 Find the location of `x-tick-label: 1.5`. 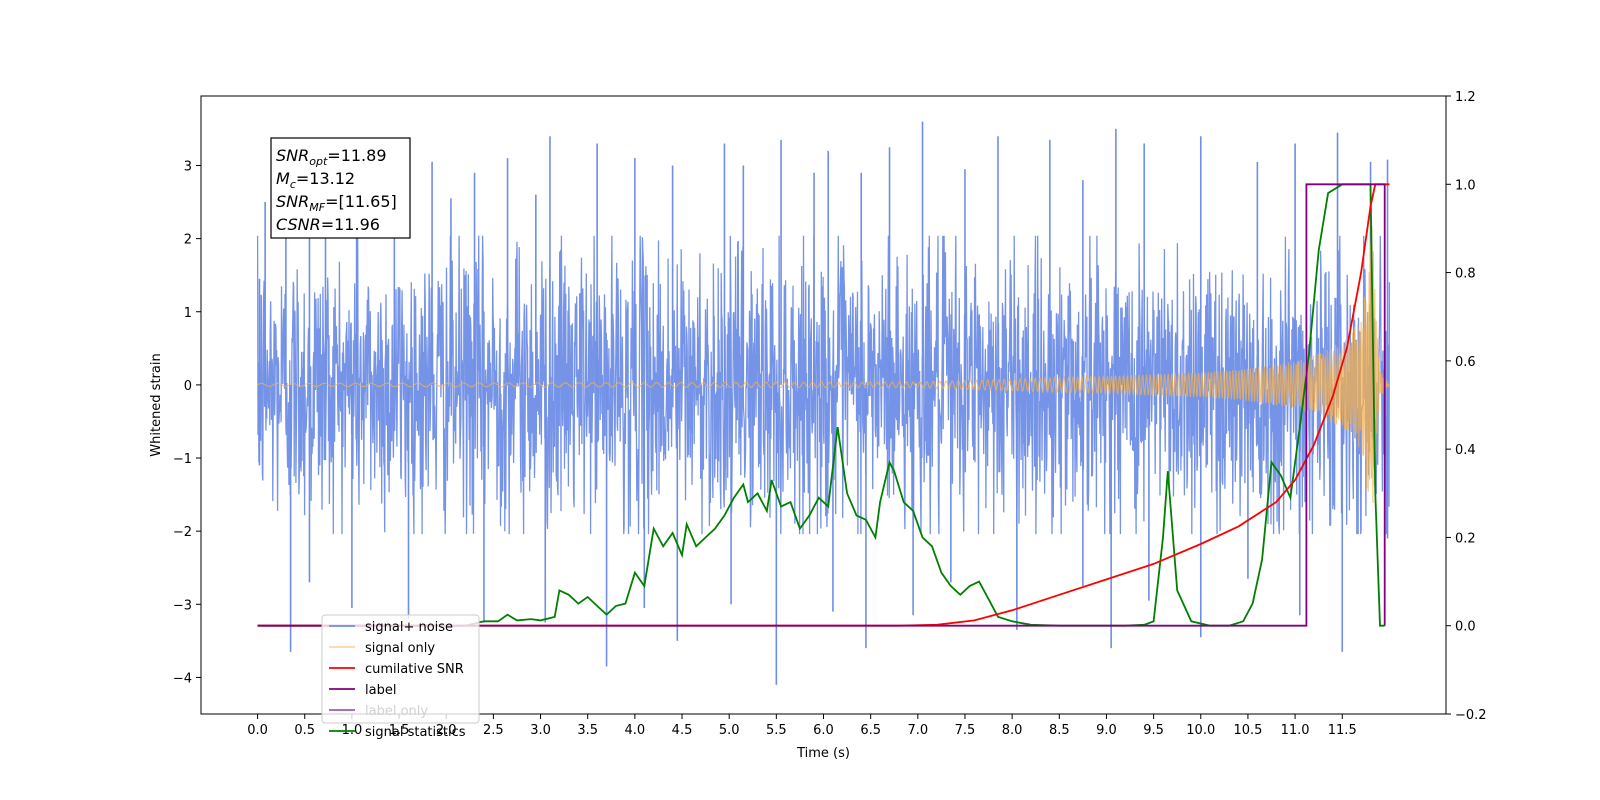

x-tick-label: 1.5 is located at coordinates (399, 730).